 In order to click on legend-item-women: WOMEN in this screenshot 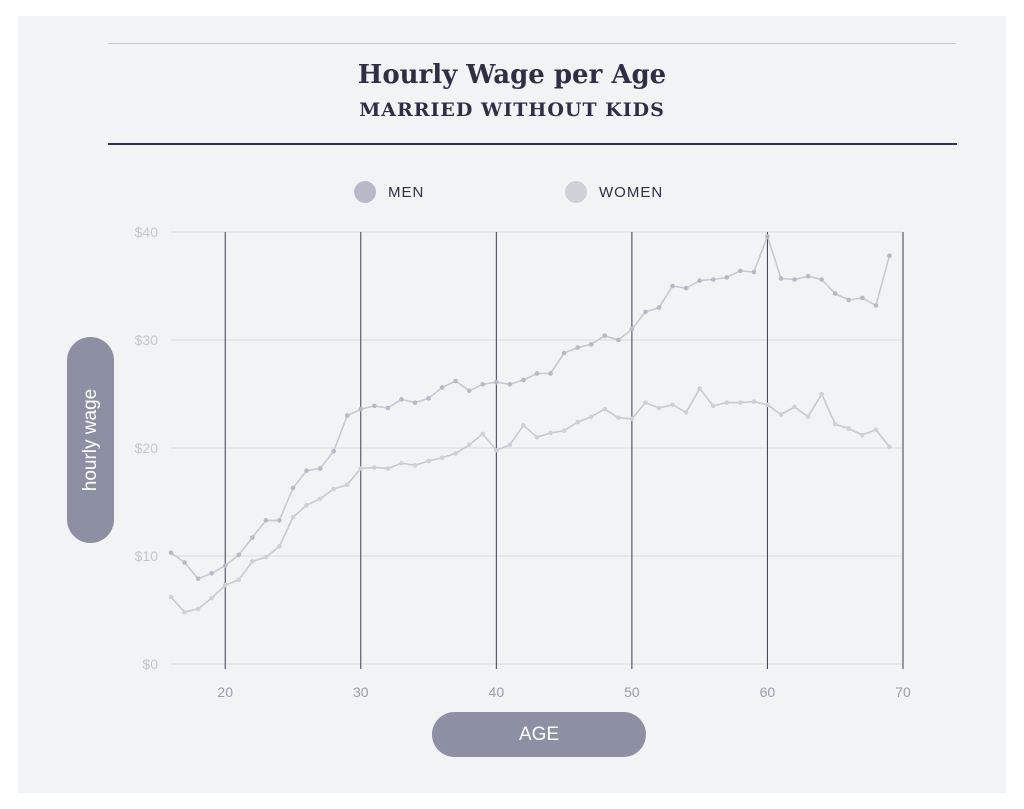, I will do `click(614, 192)`.